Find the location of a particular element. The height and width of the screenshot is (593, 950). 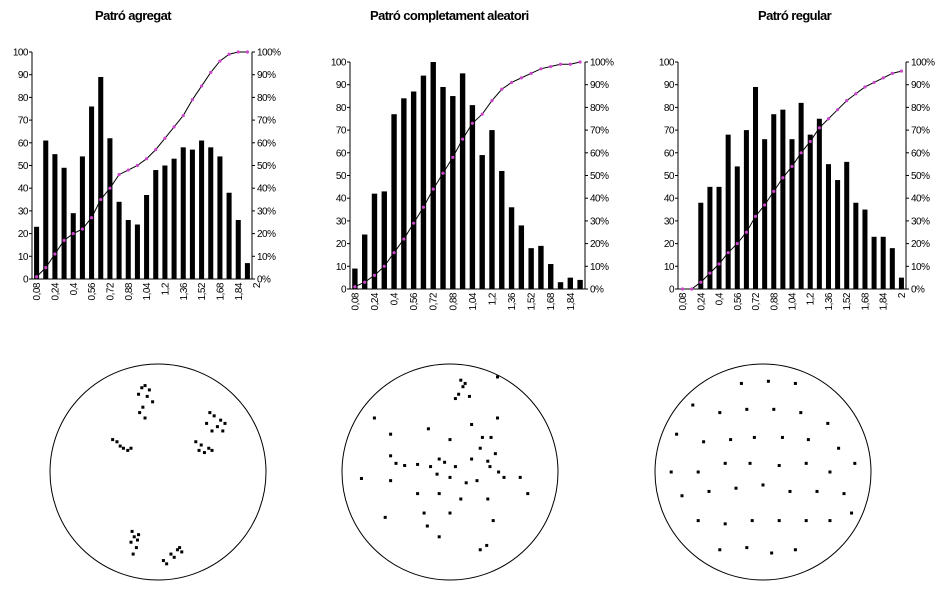

x-tick-label: 2 is located at coordinates (257, 285).